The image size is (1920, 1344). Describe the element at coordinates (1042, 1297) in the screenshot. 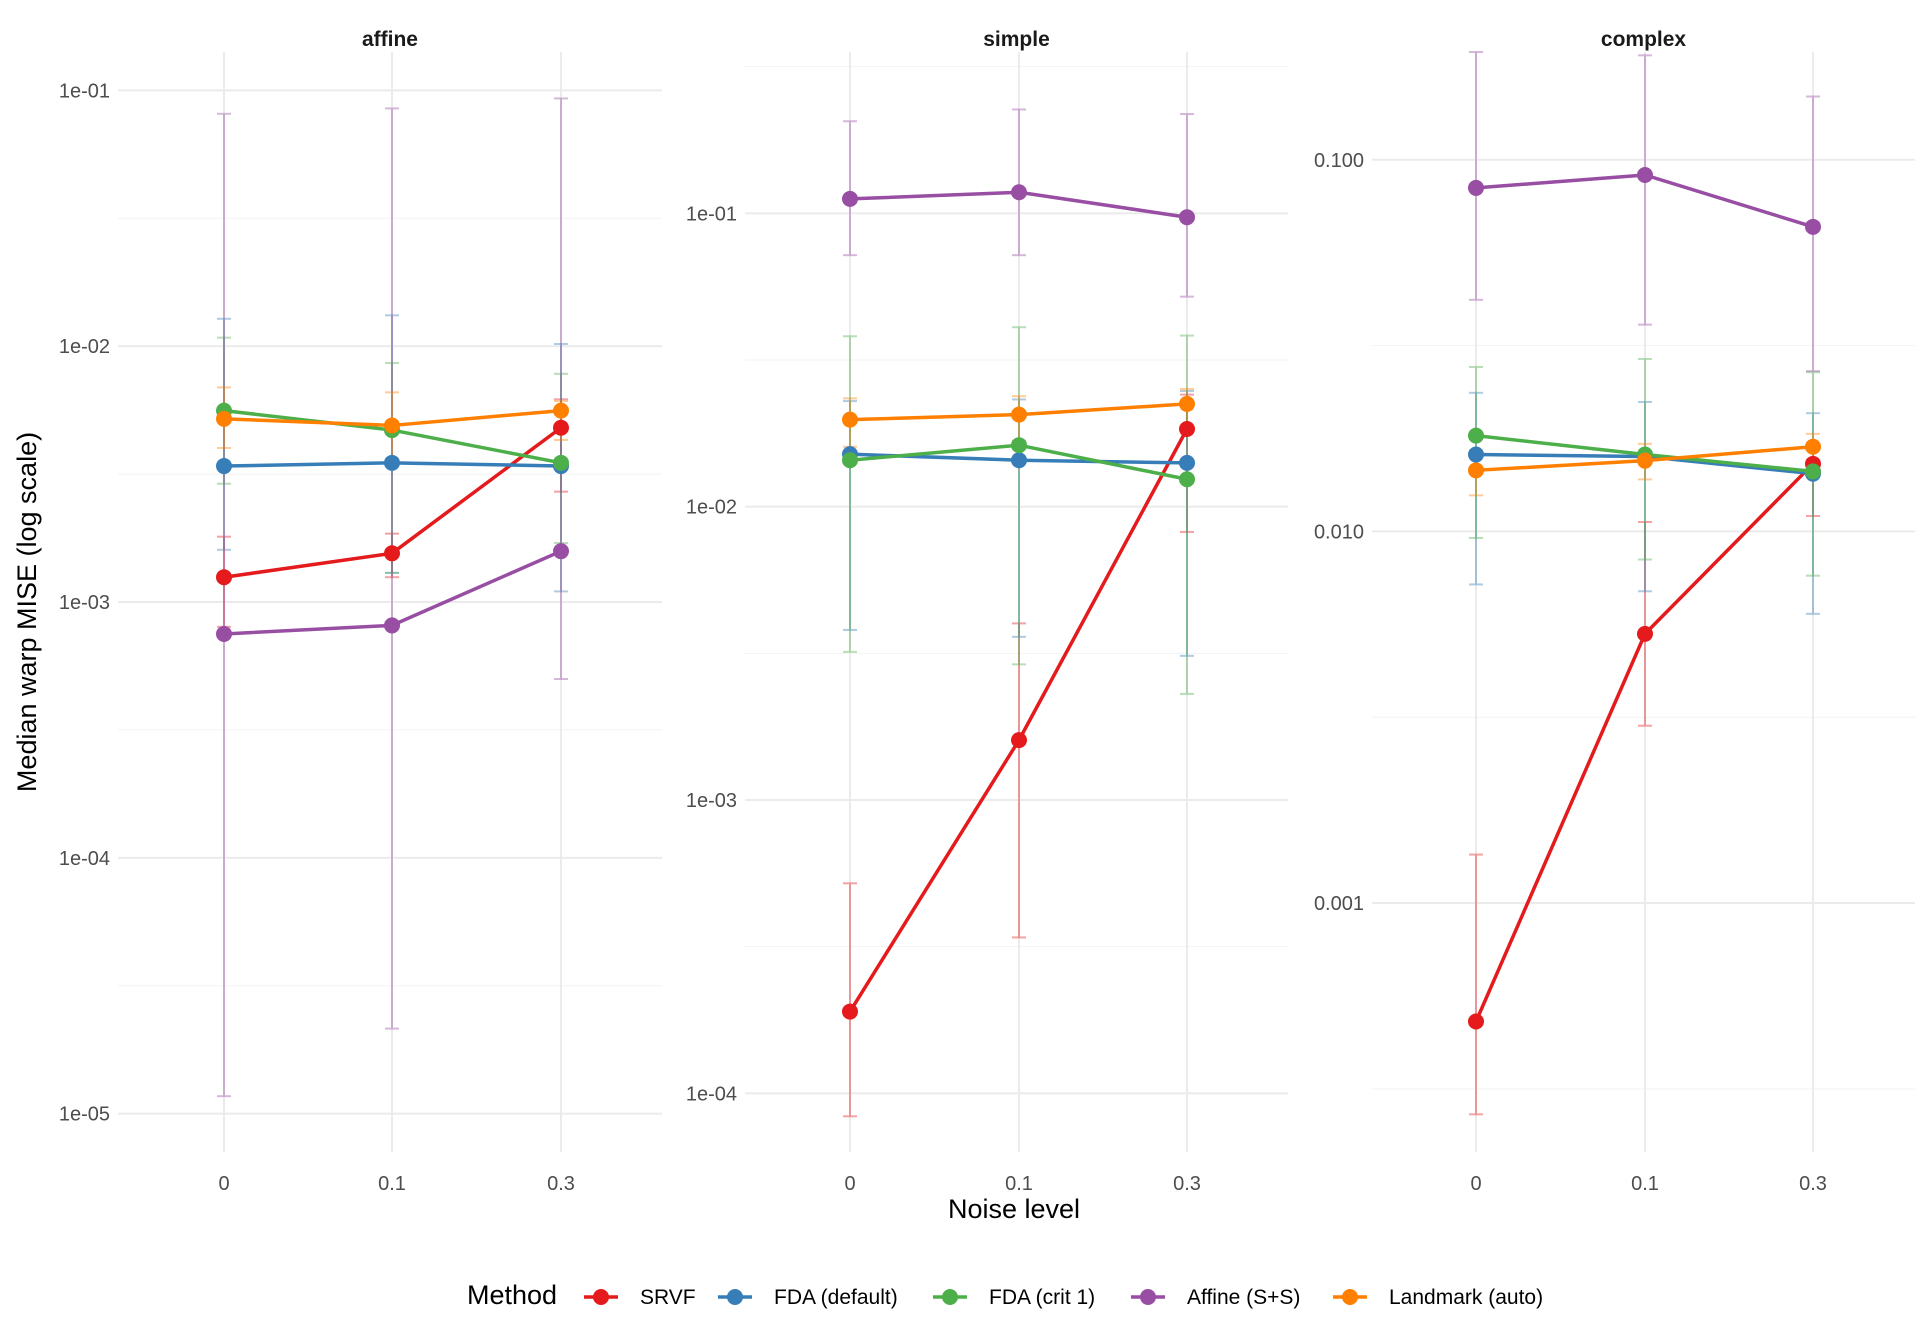

I see `legend-label: FDA (crit 1)` at that location.